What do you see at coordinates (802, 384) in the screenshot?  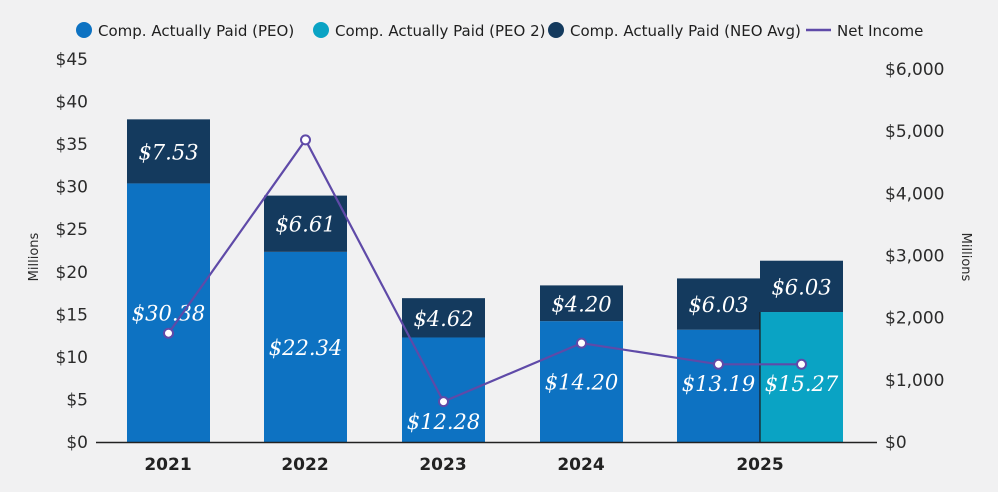 I see `bar-value-label: $15.27` at bounding box center [802, 384].